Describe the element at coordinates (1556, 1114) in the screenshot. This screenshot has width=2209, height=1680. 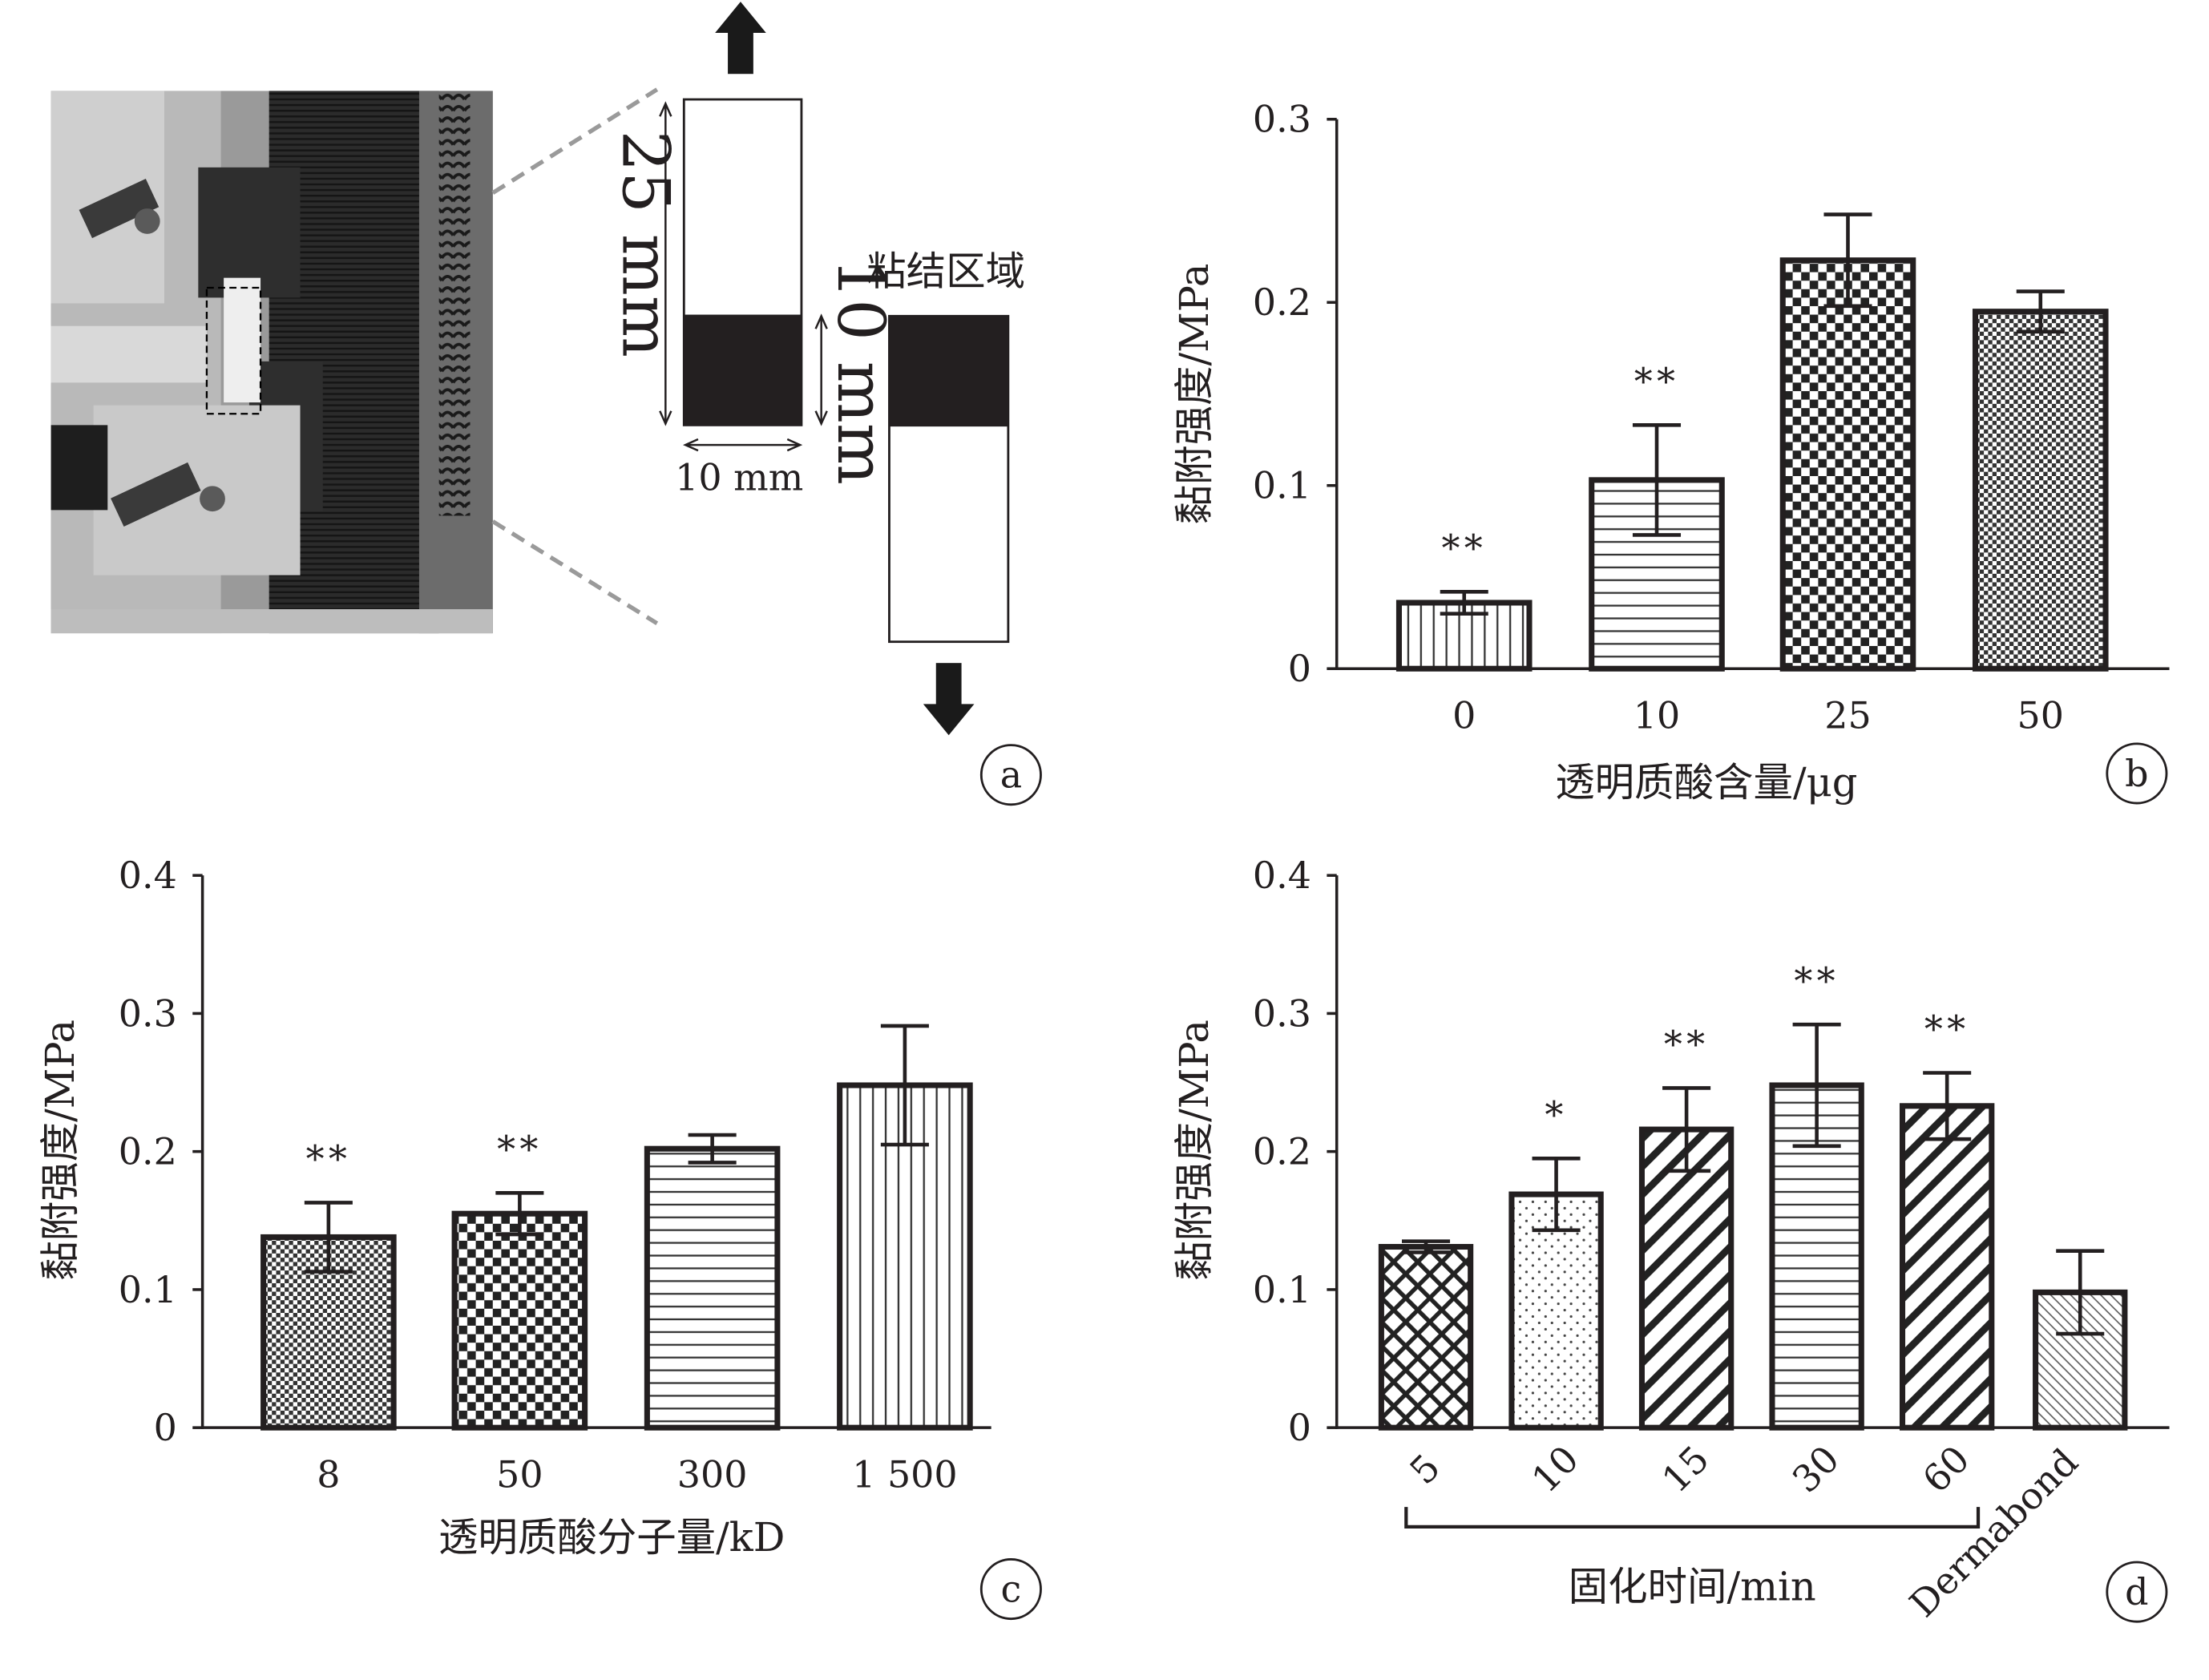
I see `significance-marker: *` at that location.